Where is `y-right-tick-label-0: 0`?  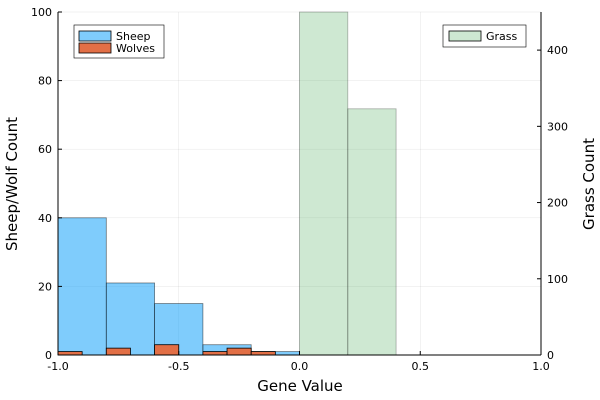 y-right-tick-label-0: 0 is located at coordinates (550, 355).